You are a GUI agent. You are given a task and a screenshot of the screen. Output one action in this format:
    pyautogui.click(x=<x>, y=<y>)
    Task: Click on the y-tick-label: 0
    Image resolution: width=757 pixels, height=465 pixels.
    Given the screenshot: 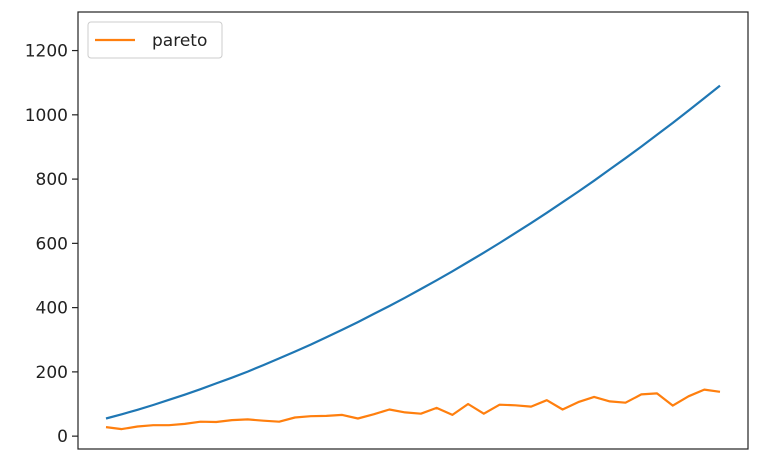 What is the action you would take?
    pyautogui.click(x=62, y=437)
    